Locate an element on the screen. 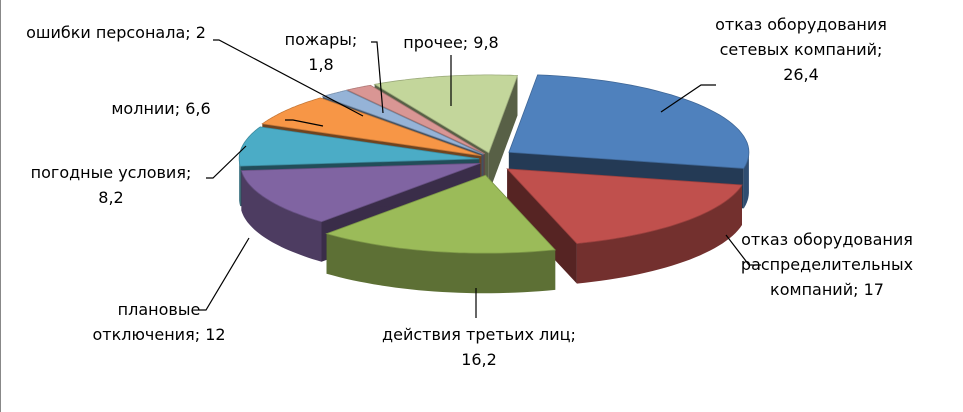  category-label: погодные условия; is located at coordinates (111, 172).